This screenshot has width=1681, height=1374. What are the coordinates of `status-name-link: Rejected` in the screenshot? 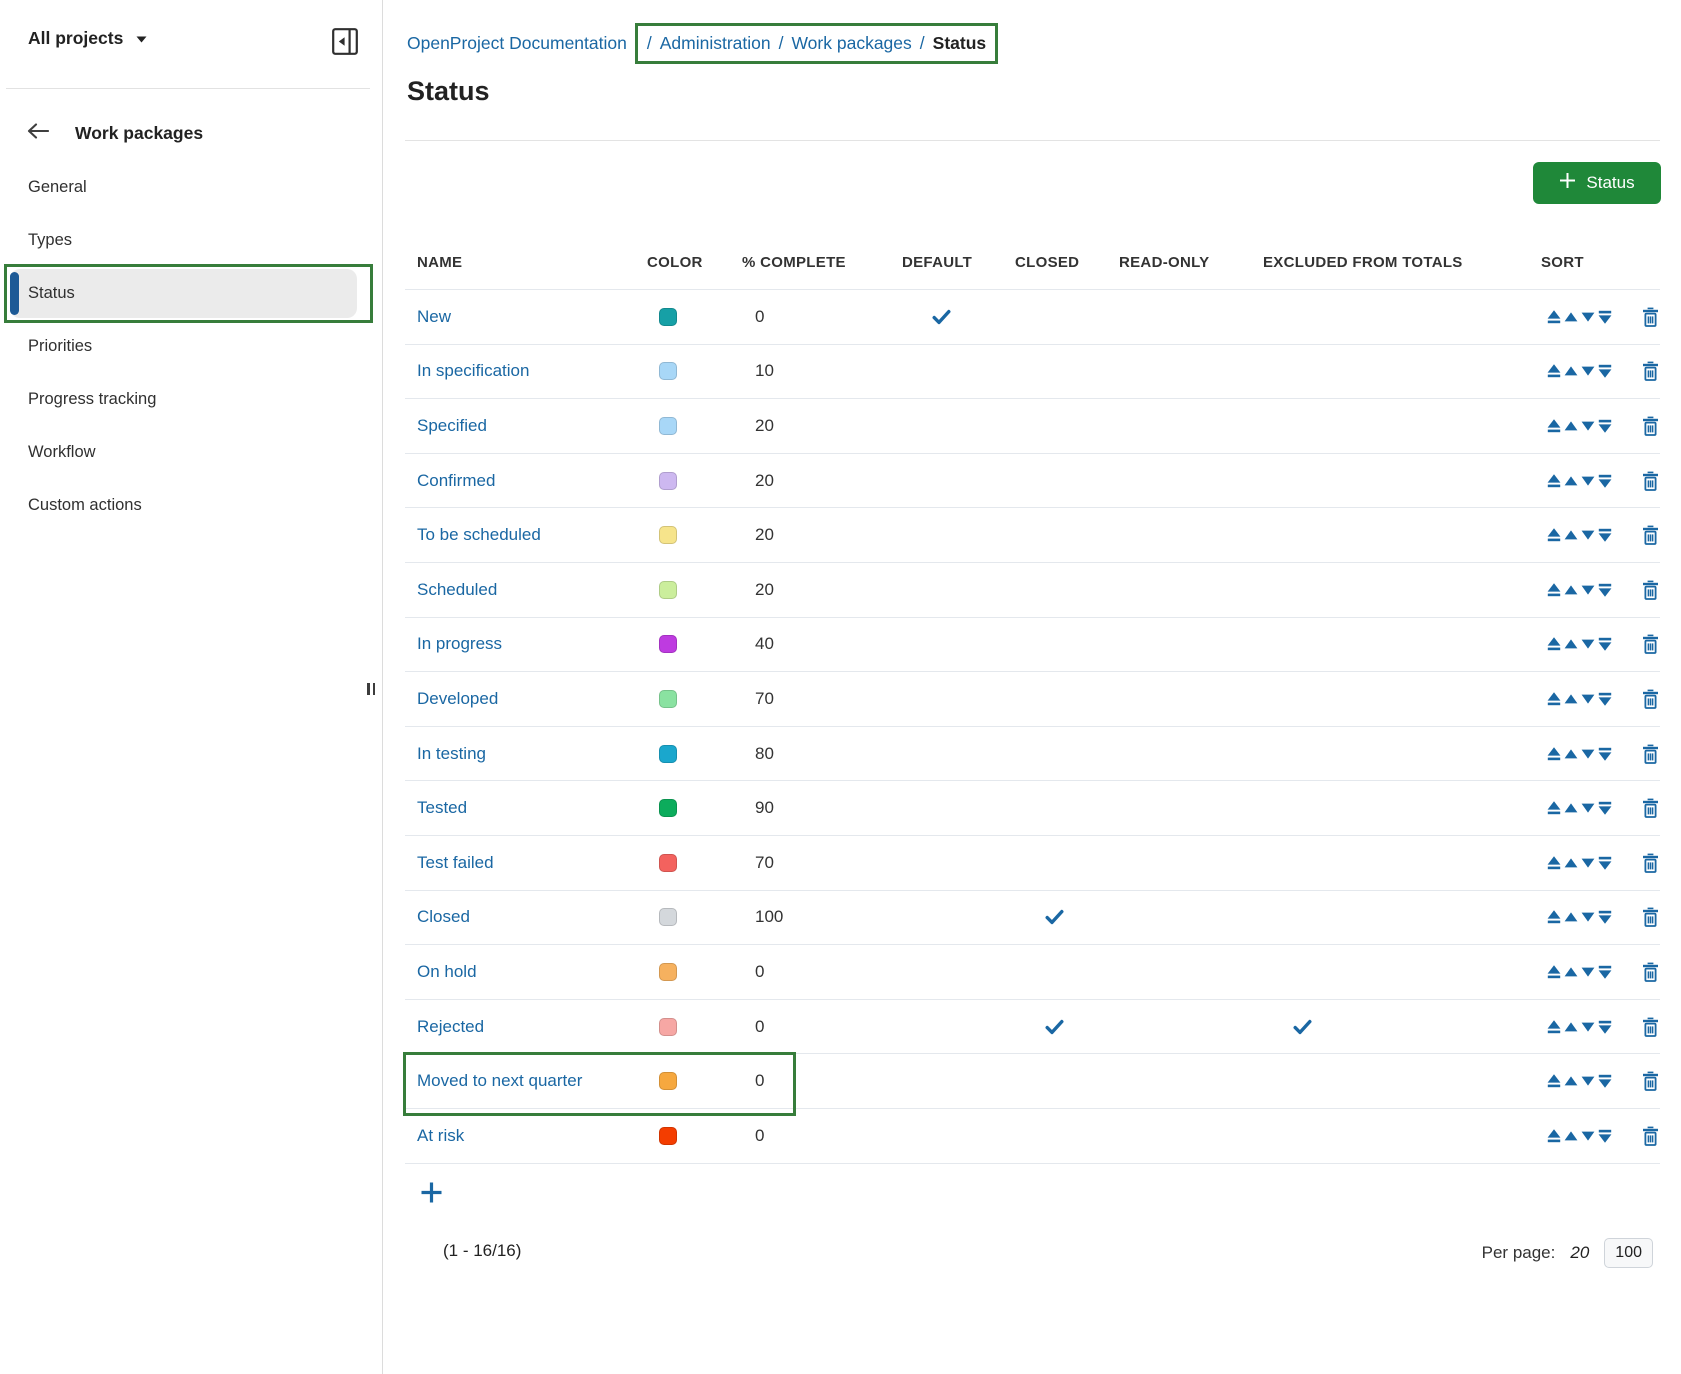 It's located at (451, 1026).